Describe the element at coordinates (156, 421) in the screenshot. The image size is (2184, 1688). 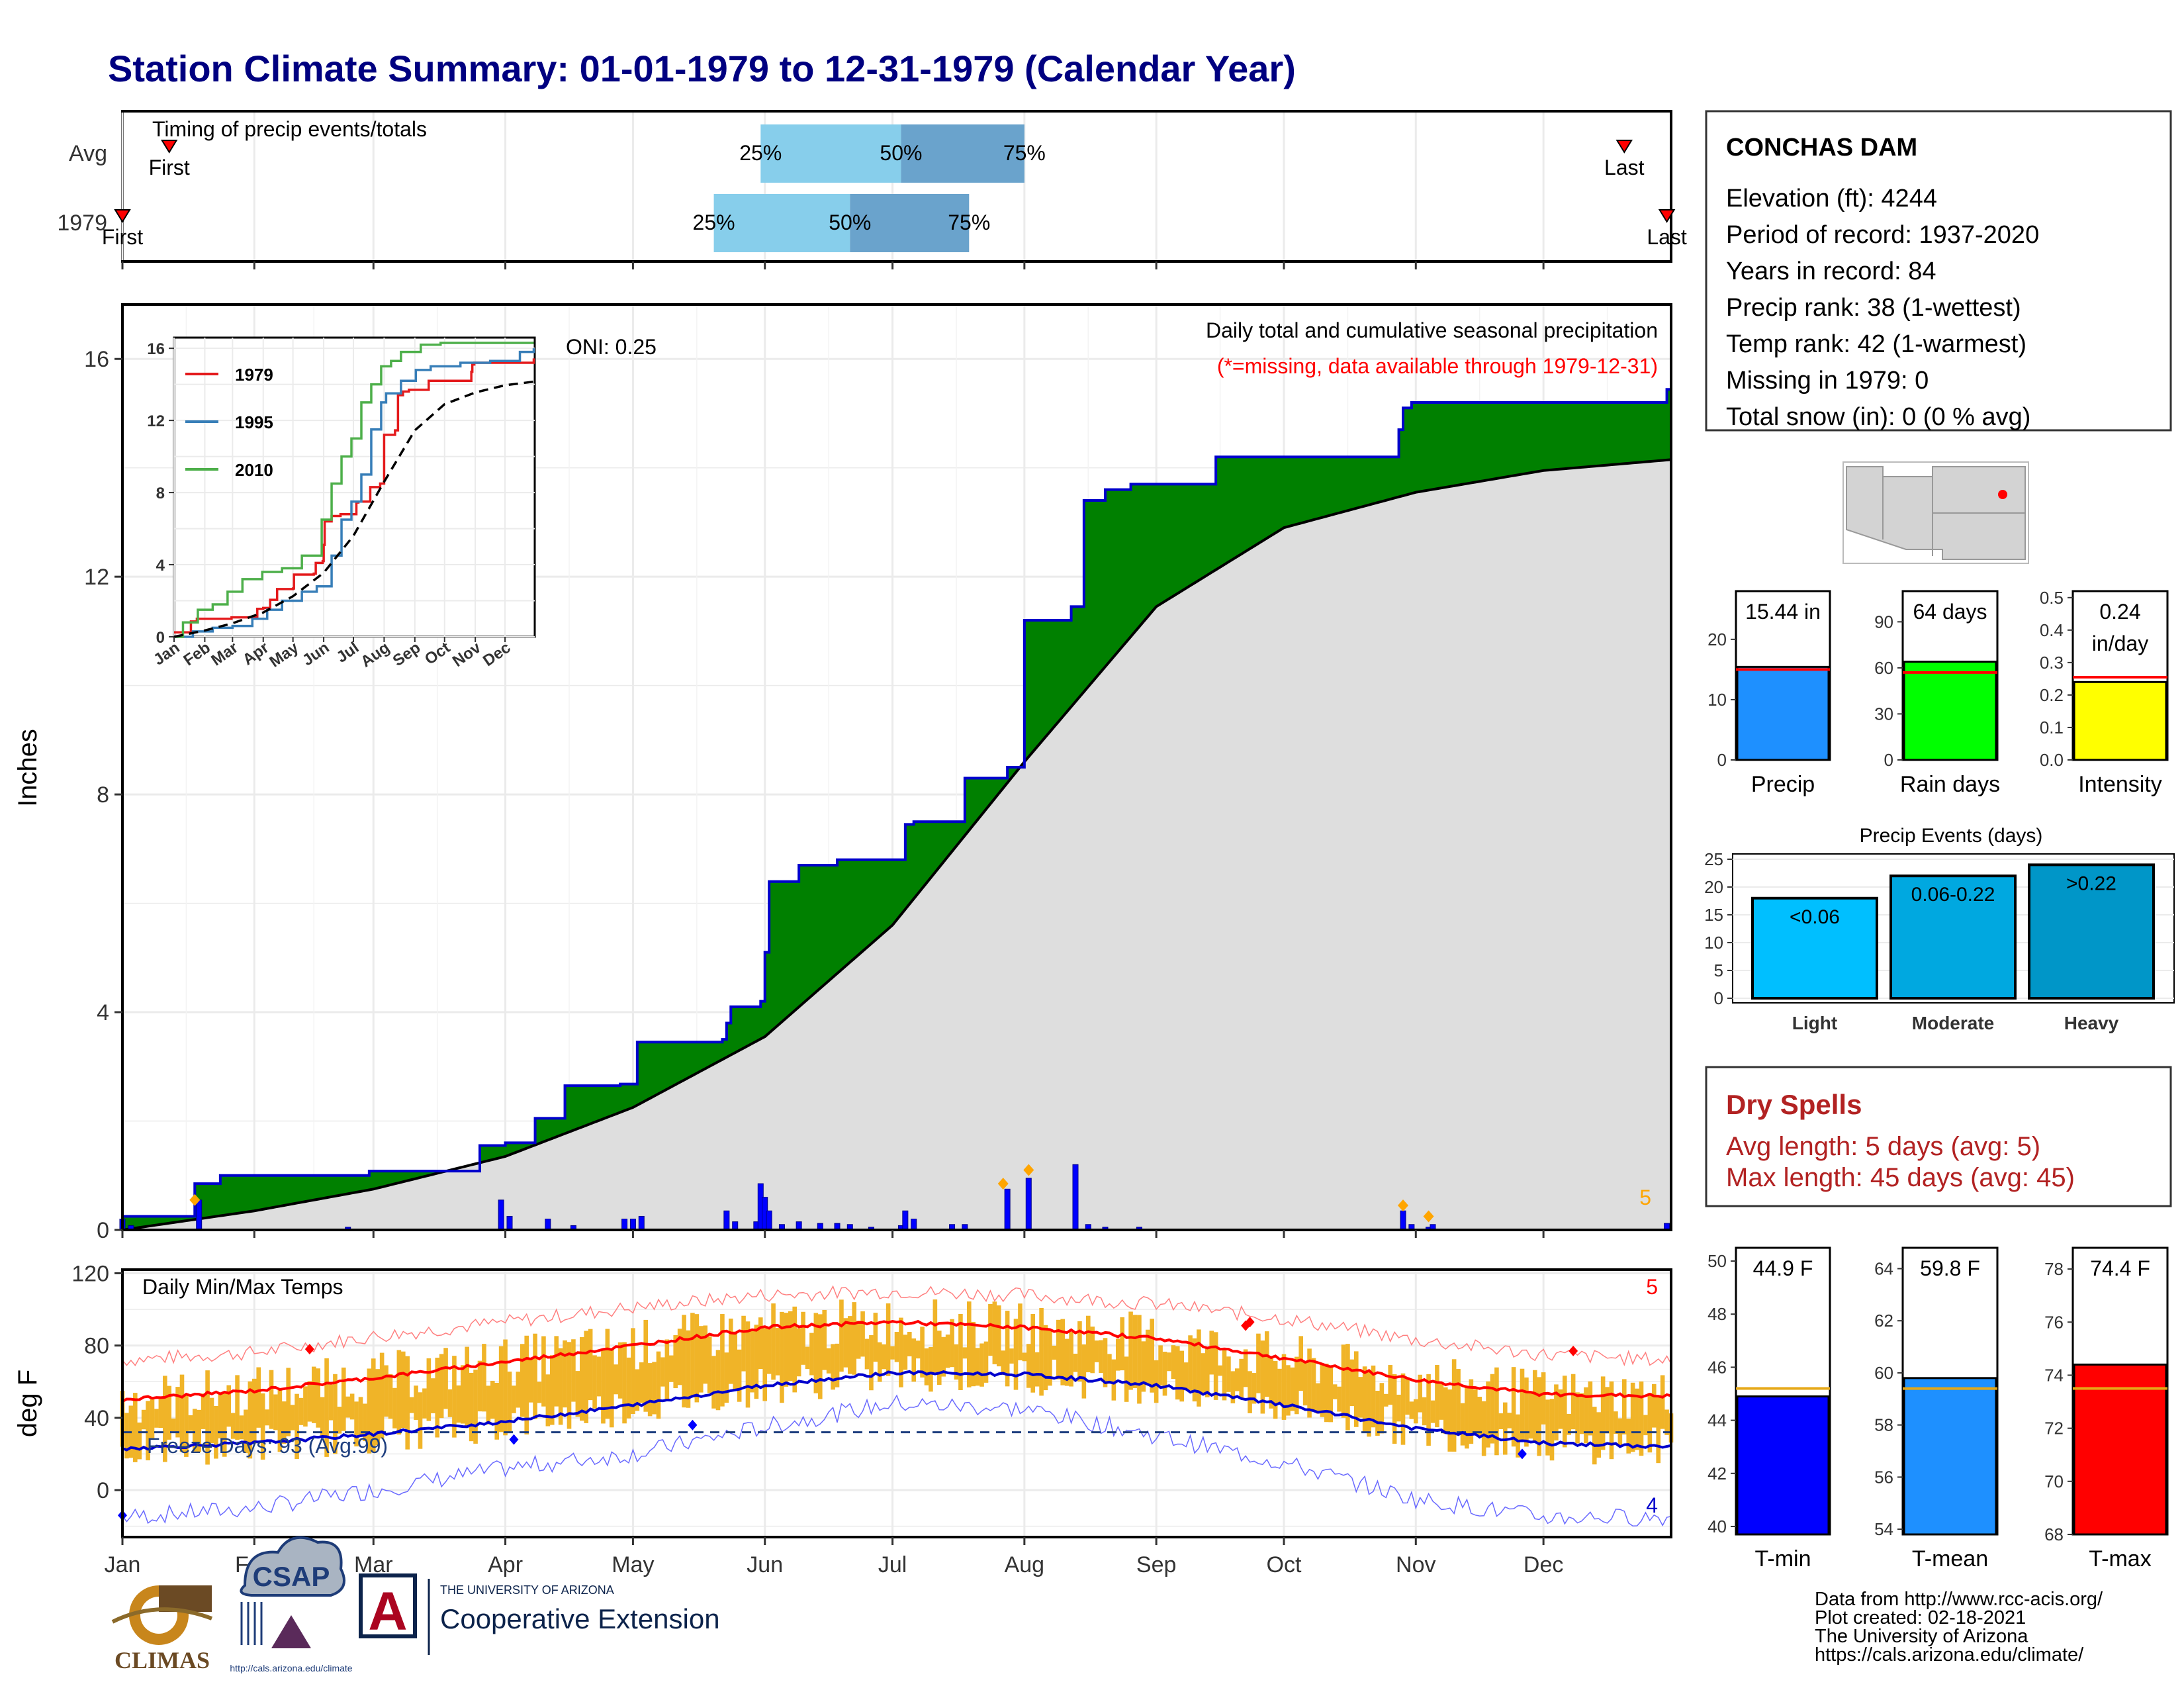
I see `inset-y-tick-label: 12` at that location.